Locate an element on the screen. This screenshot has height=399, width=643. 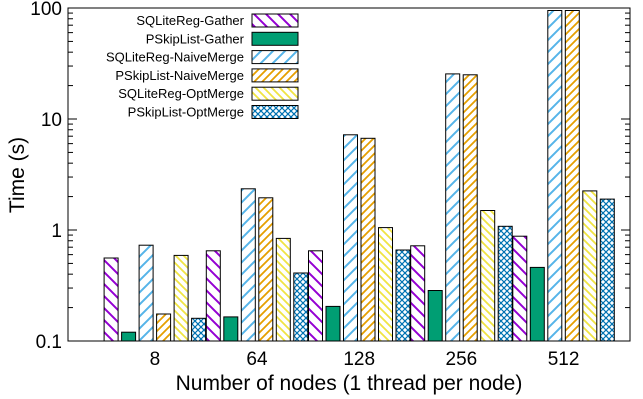
x-tick-label: 8 is located at coordinates (155, 359).